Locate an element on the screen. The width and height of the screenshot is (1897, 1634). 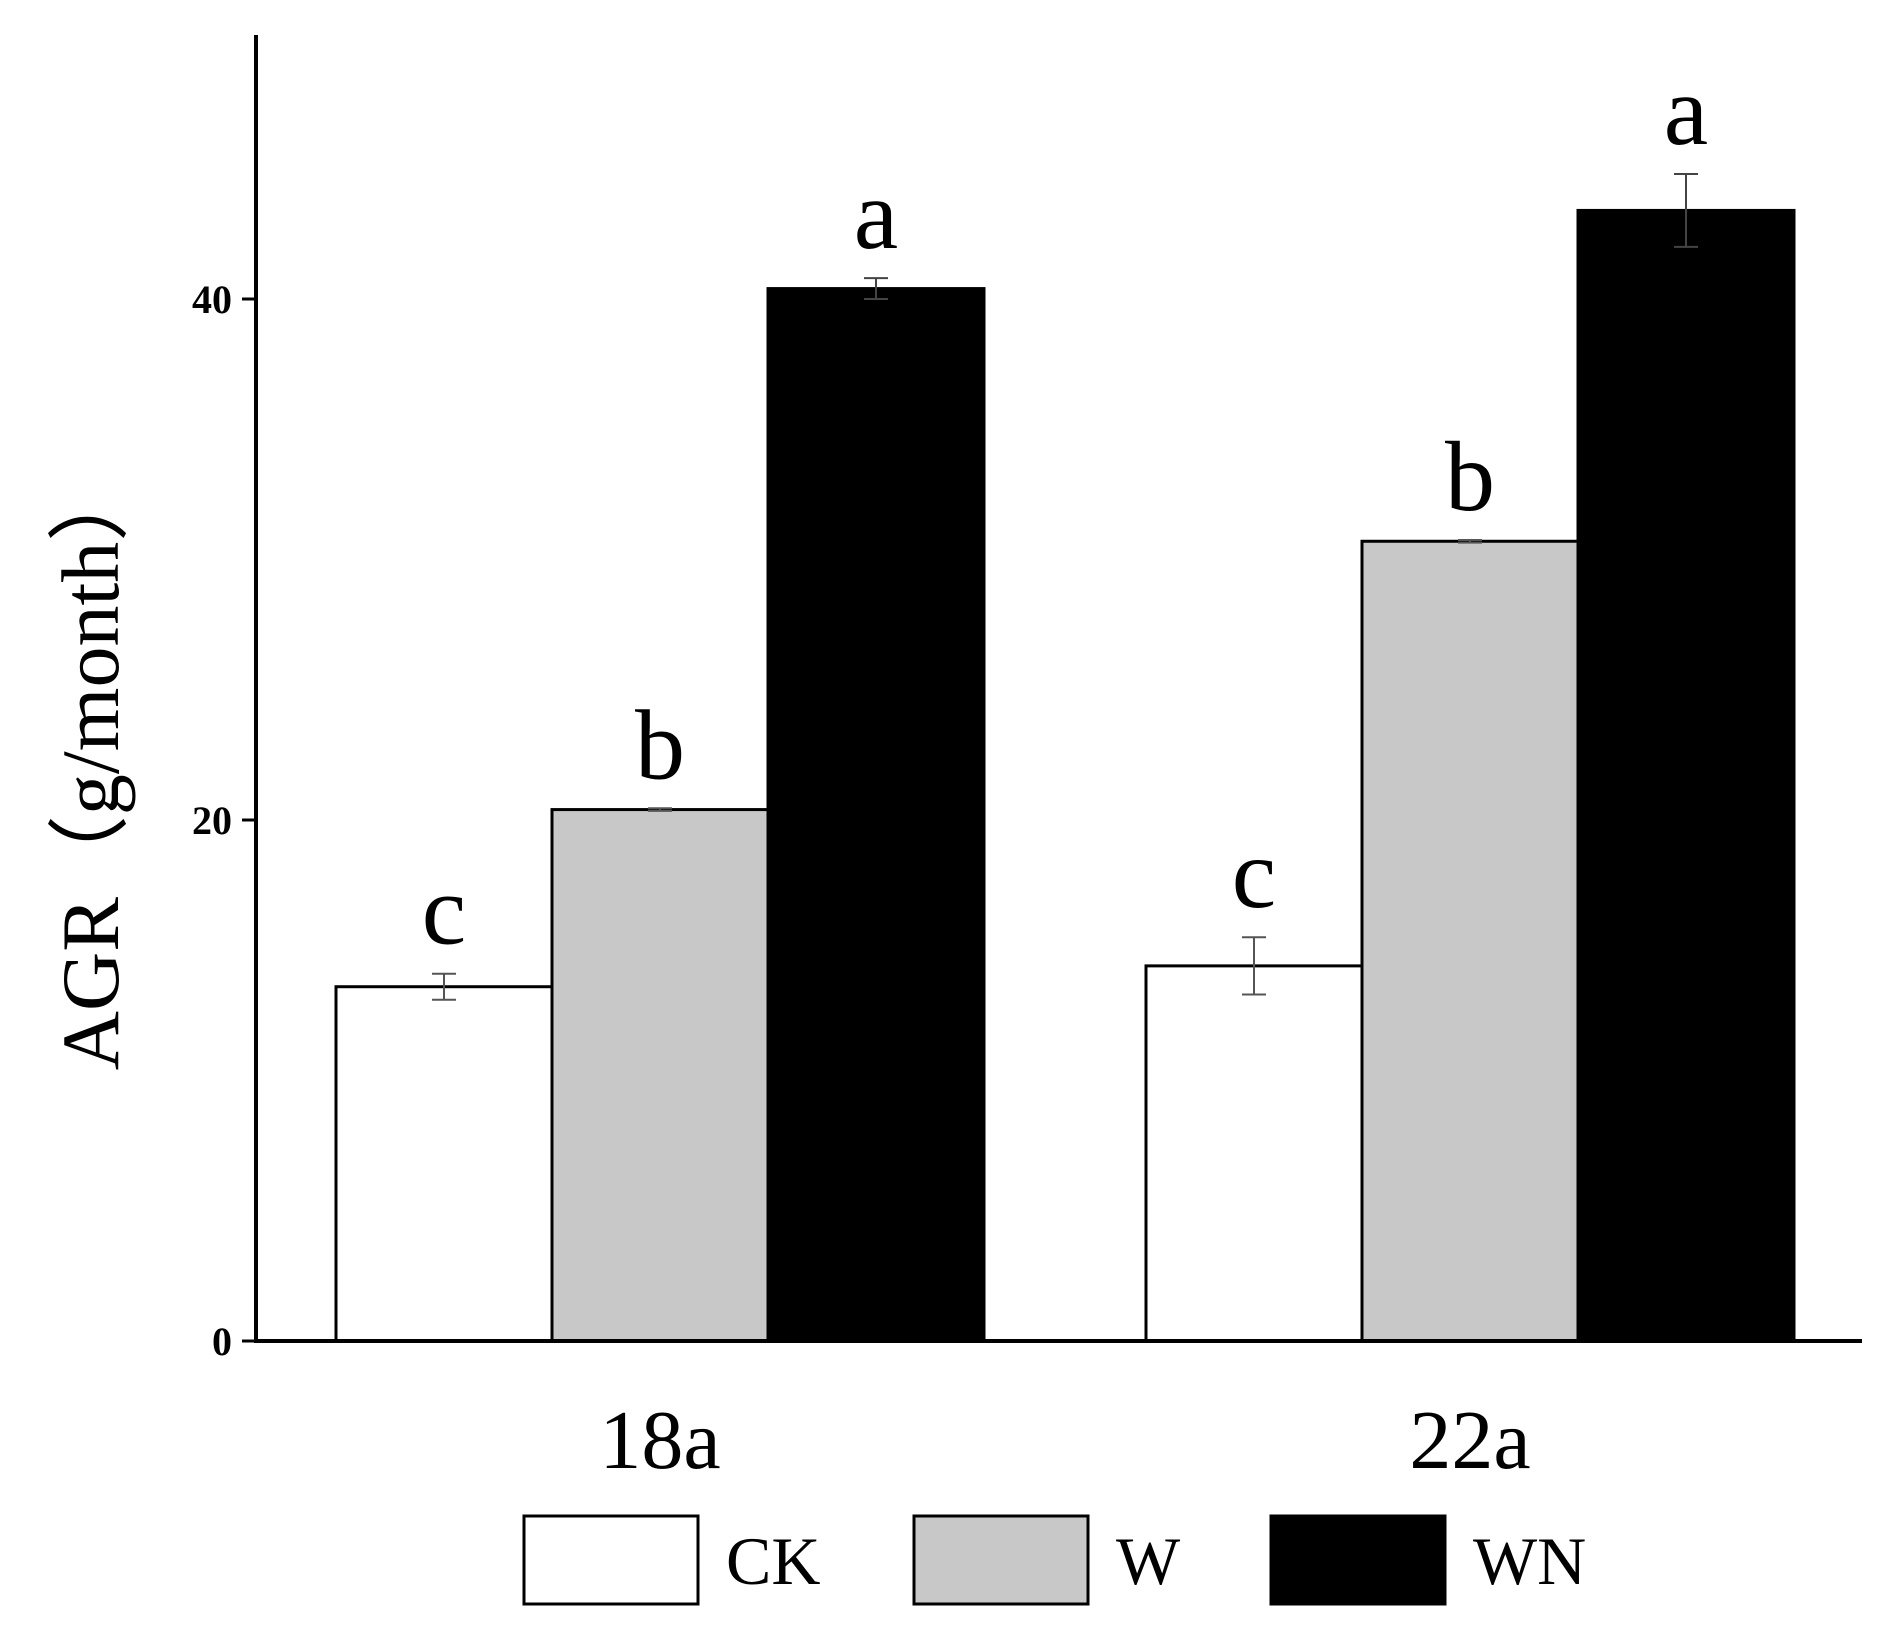
legend: CK W WN is located at coordinates (1054, 1560).